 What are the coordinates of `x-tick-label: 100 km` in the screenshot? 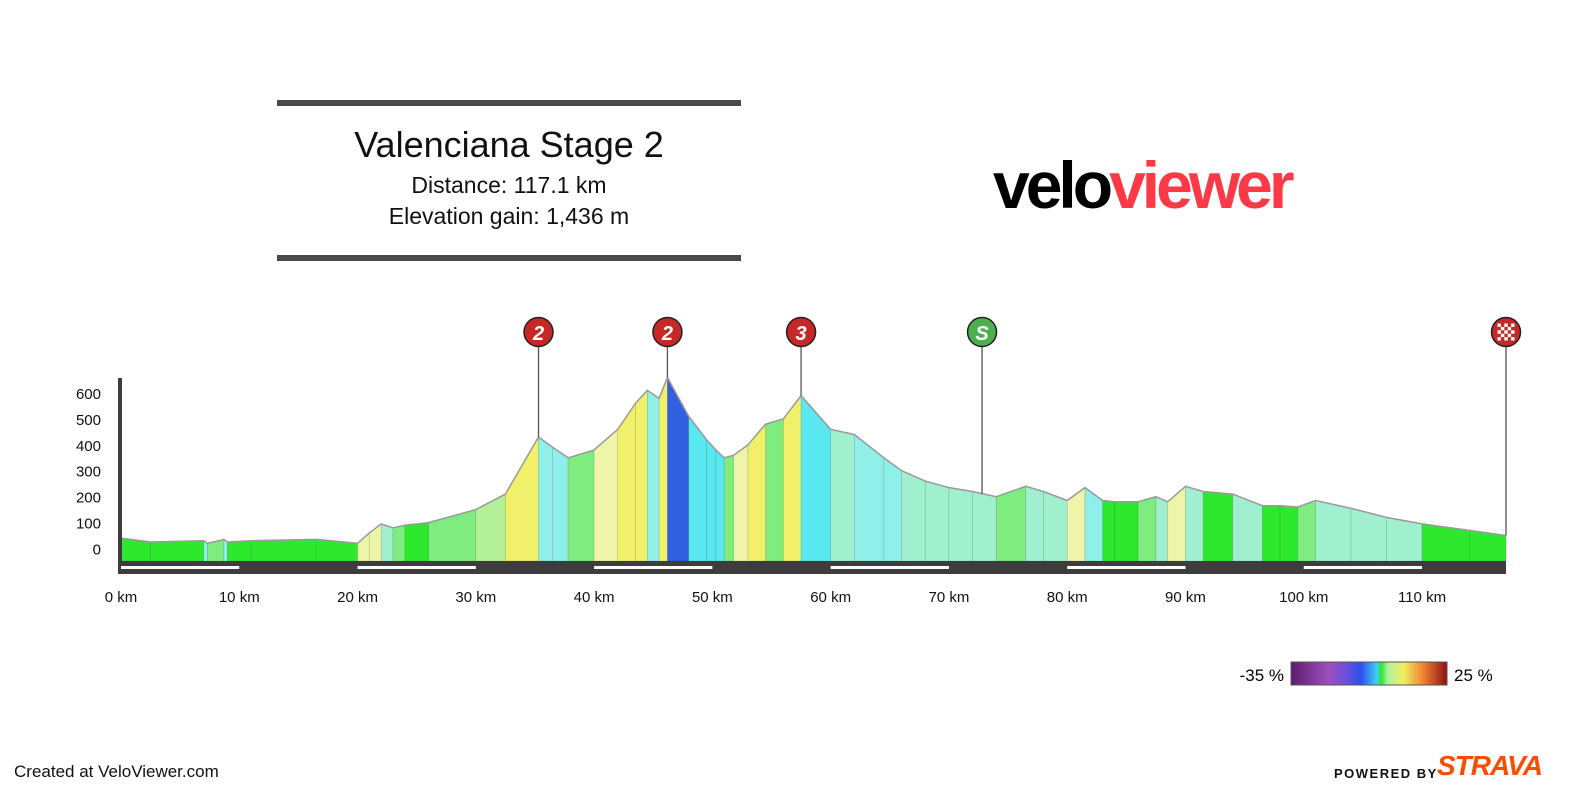 It's located at (1303, 597).